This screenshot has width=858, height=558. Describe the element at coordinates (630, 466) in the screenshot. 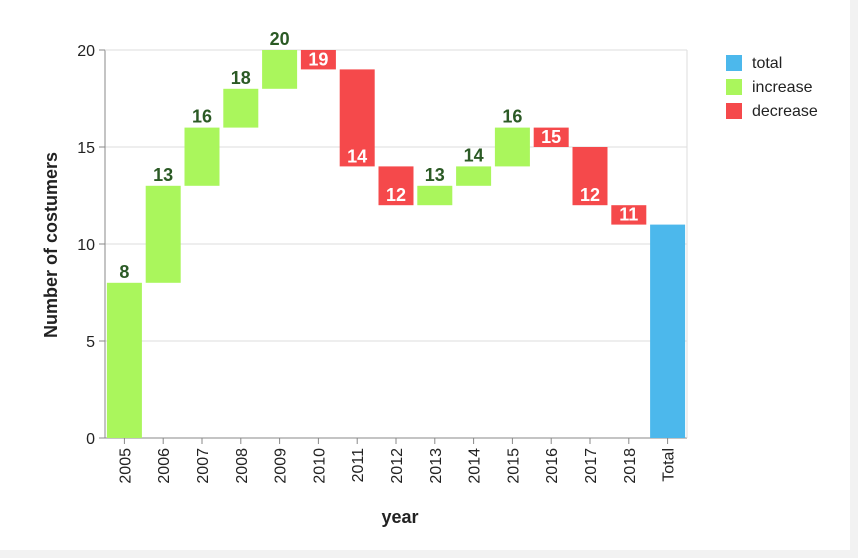

I see `x-tick-label: 2018` at that location.